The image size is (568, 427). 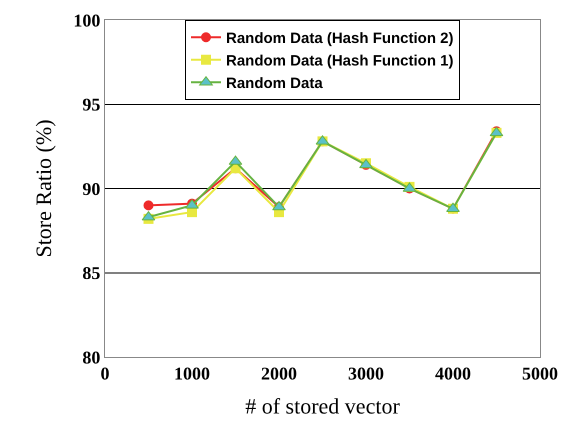 I want to click on y-axis-title: Store Ratio (%), so click(x=43, y=188).